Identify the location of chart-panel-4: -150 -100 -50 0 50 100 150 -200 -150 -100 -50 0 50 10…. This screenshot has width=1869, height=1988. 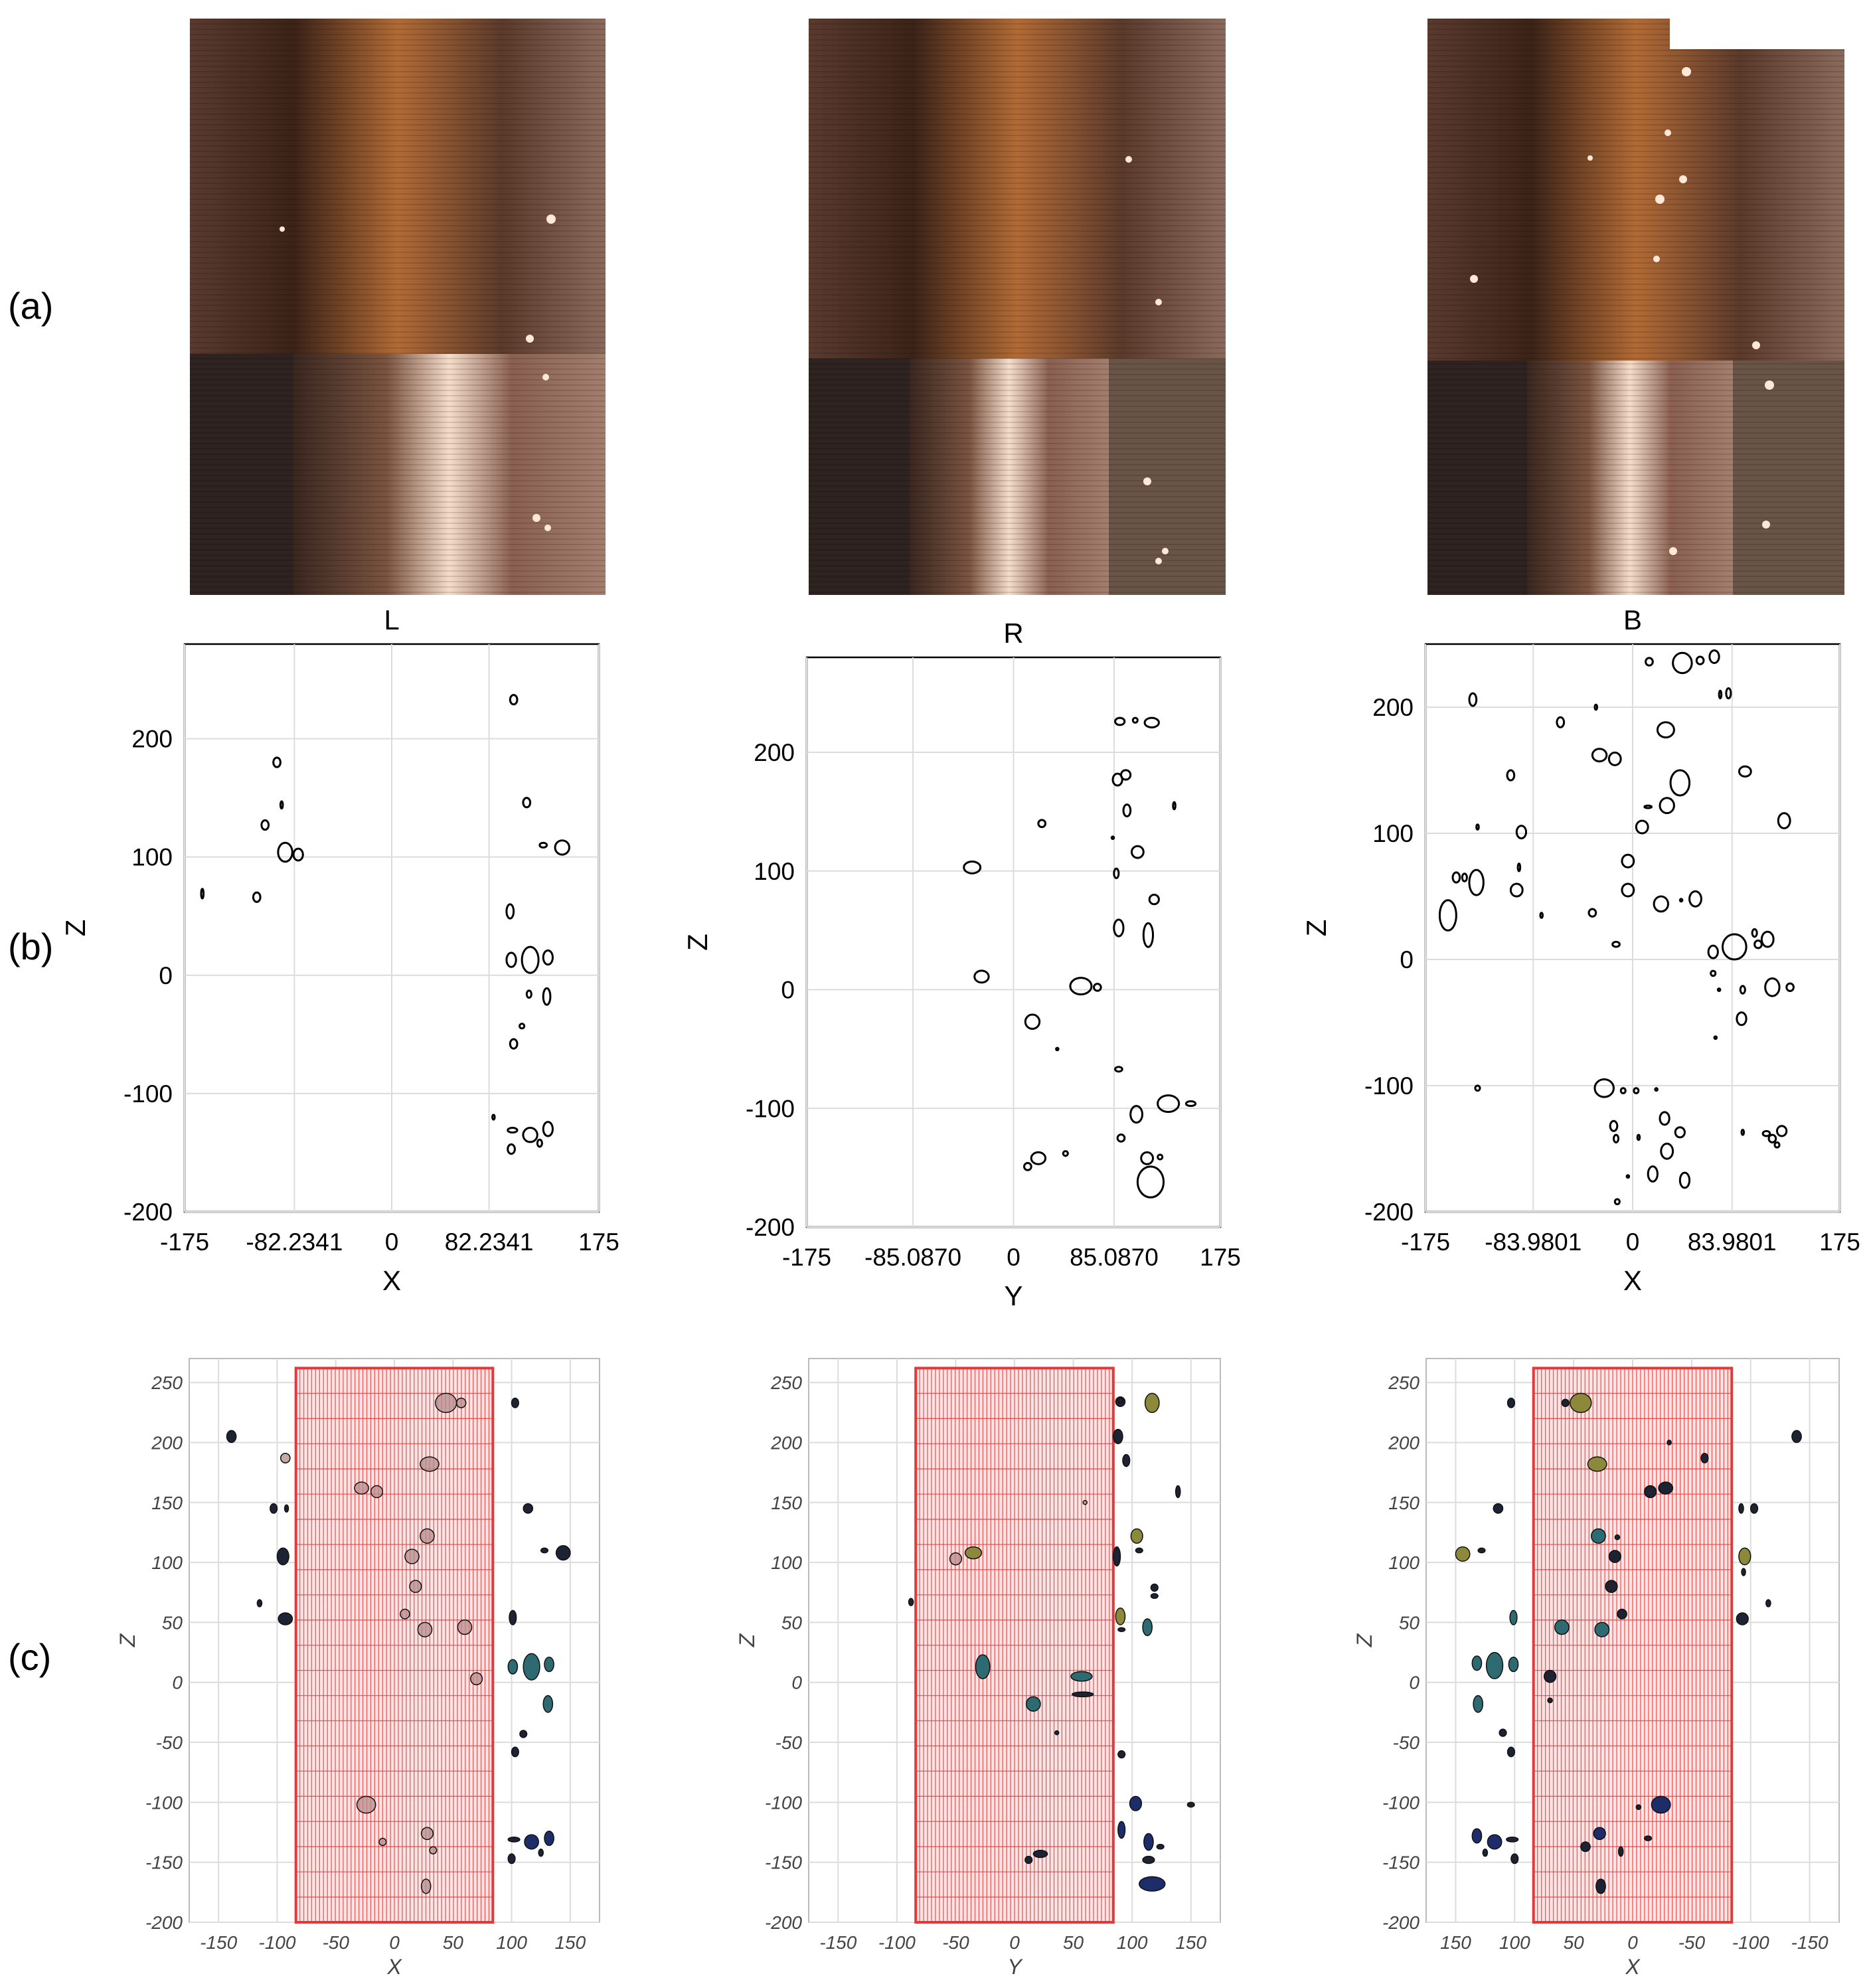
(978, 1668).